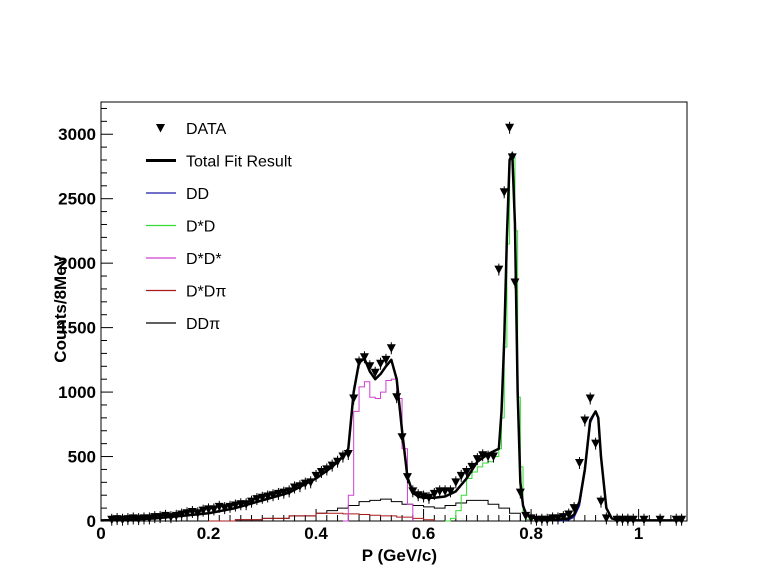 The width and height of the screenshot is (763, 572). What do you see at coordinates (100, 533) in the screenshot?
I see `x-tick-label: 0` at bounding box center [100, 533].